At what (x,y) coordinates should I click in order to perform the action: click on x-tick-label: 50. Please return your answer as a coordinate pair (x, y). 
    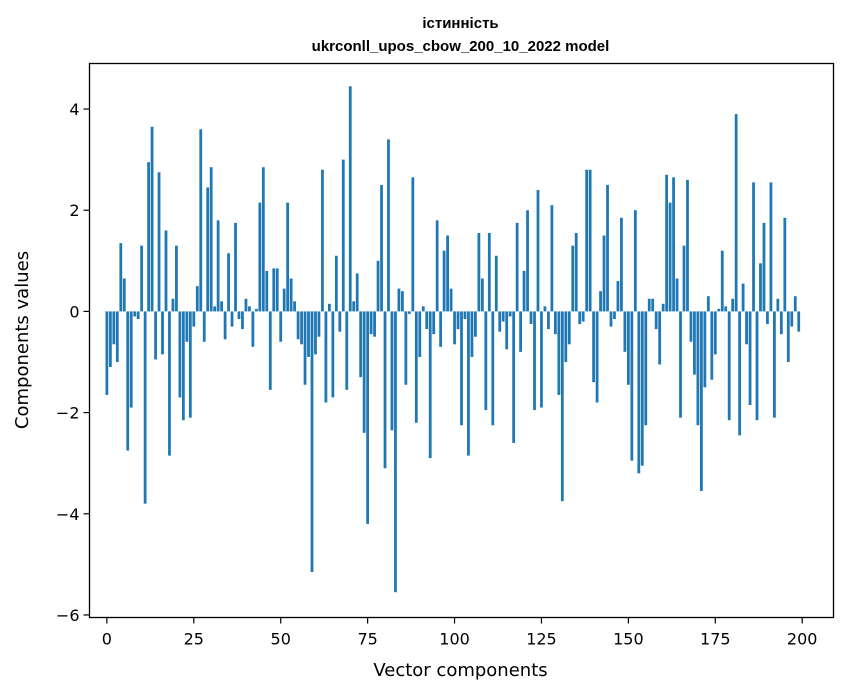
    Looking at the image, I should click on (281, 639).